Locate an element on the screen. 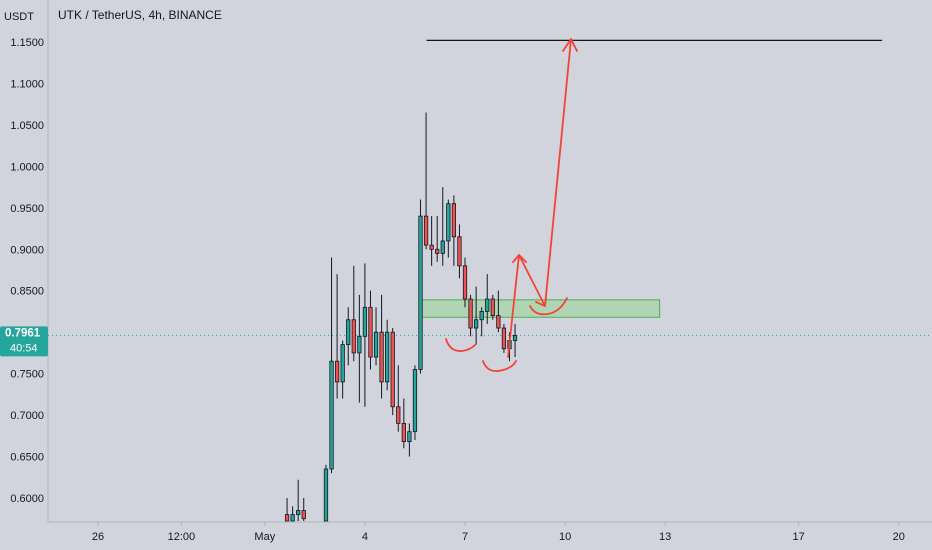 This screenshot has width=932, height=550. time-tick-label: 10 is located at coordinates (565, 537).